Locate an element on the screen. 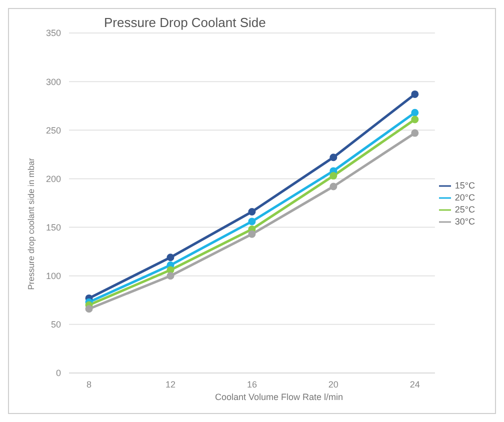  x-tick-label: 12 is located at coordinates (170, 384).